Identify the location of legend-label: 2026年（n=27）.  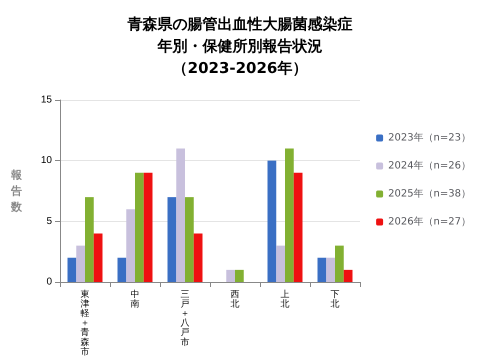
(429, 222).